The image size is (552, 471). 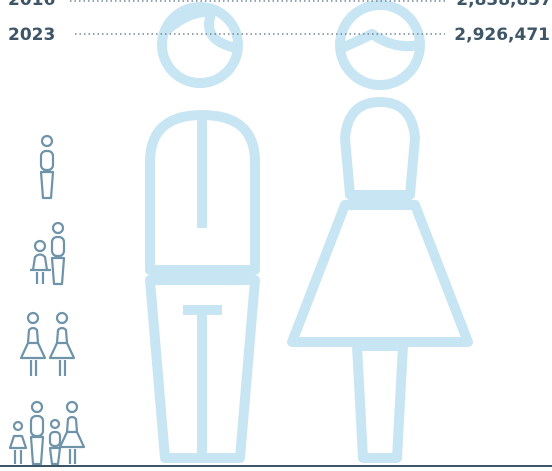 What do you see at coordinates (47, 433) in the screenshot?
I see `icon-family` at bounding box center [47, 433].